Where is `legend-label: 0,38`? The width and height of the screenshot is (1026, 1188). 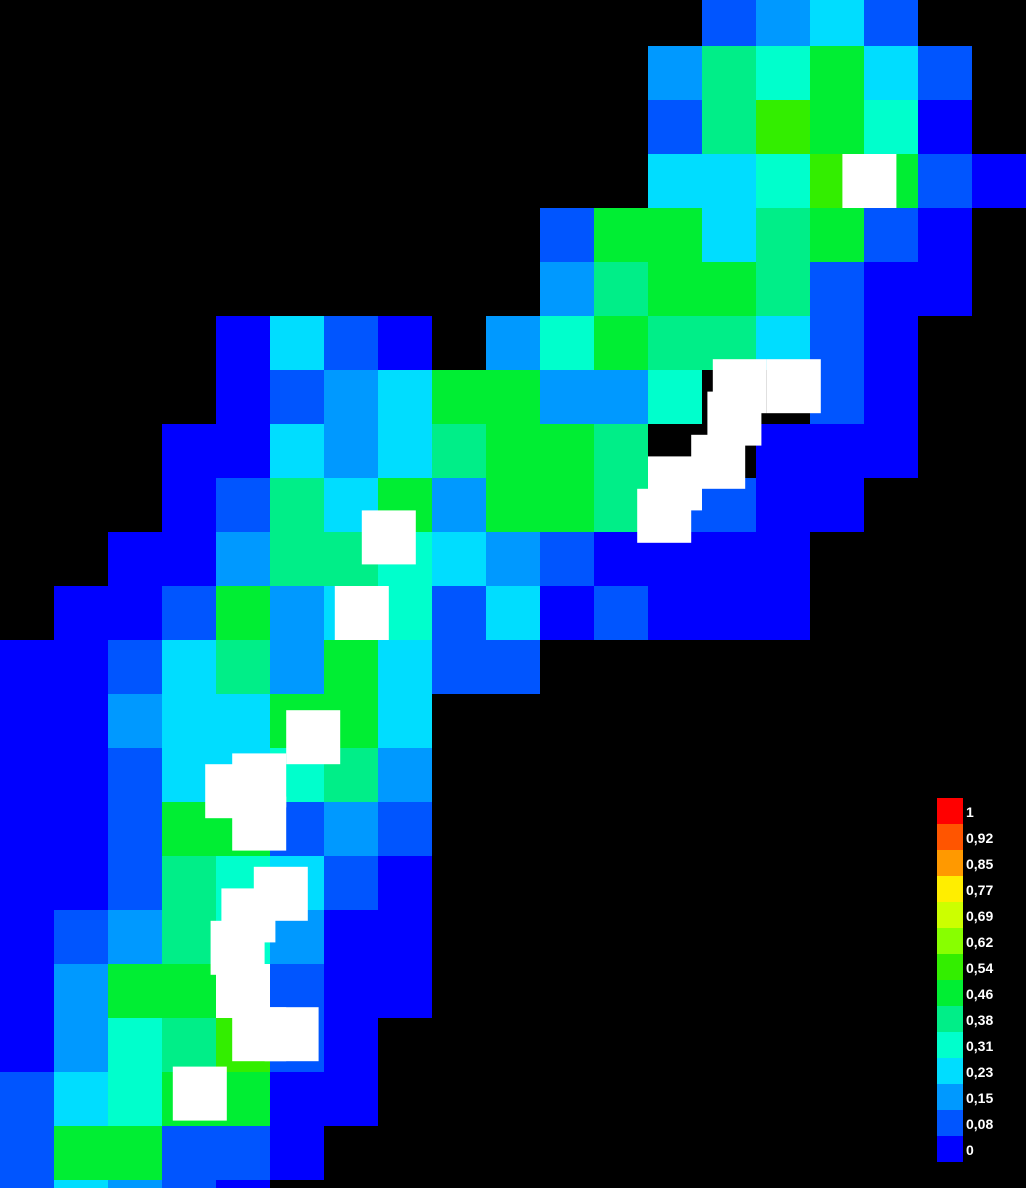 legend-label: 0,38 is located at coordinates (979, 1020).